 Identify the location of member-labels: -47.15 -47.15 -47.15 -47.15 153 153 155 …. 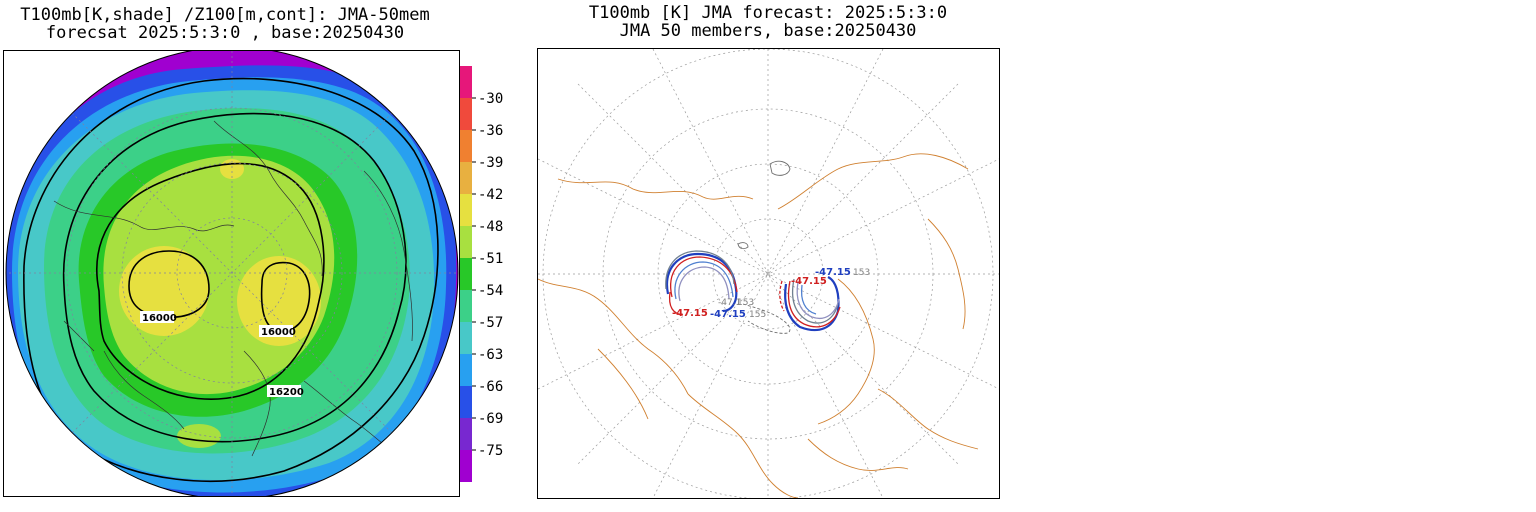
(771, 293).